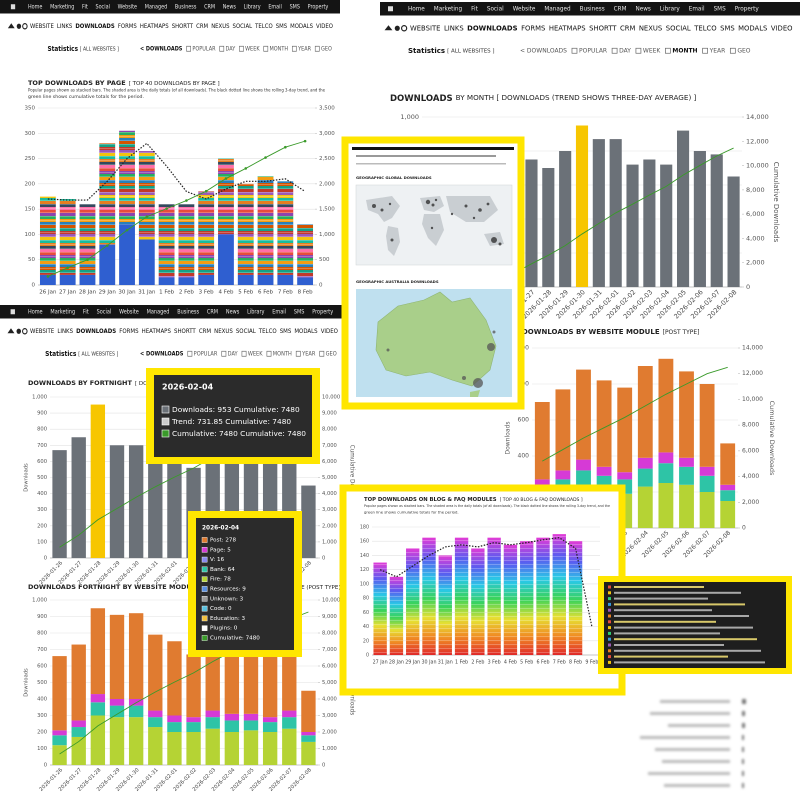  What do you see at coordinates (327, 109) in the screenshot?
I see `y2-tick-label: 3,500` at bounding box center [327, 109].